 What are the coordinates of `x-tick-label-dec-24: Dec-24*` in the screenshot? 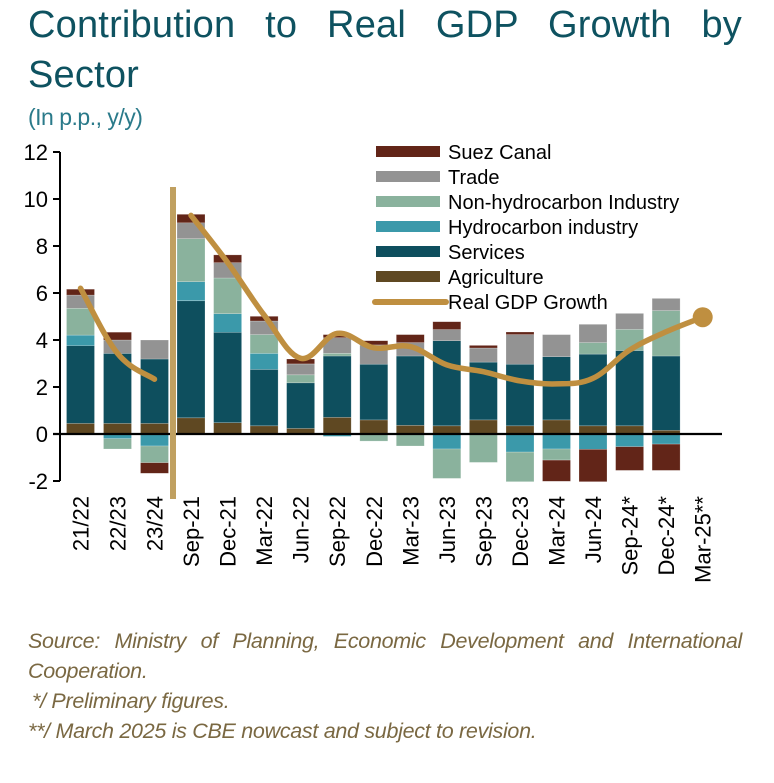 It's located at (666, 536).